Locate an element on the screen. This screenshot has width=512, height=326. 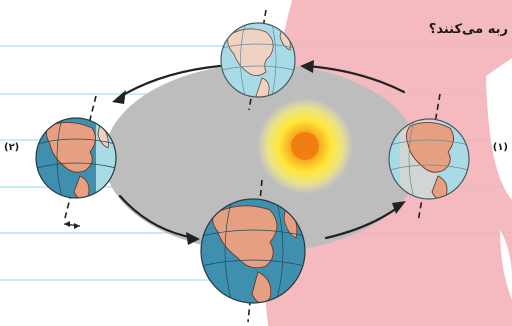
earth-globe-right is located at coordinates (429, 158).